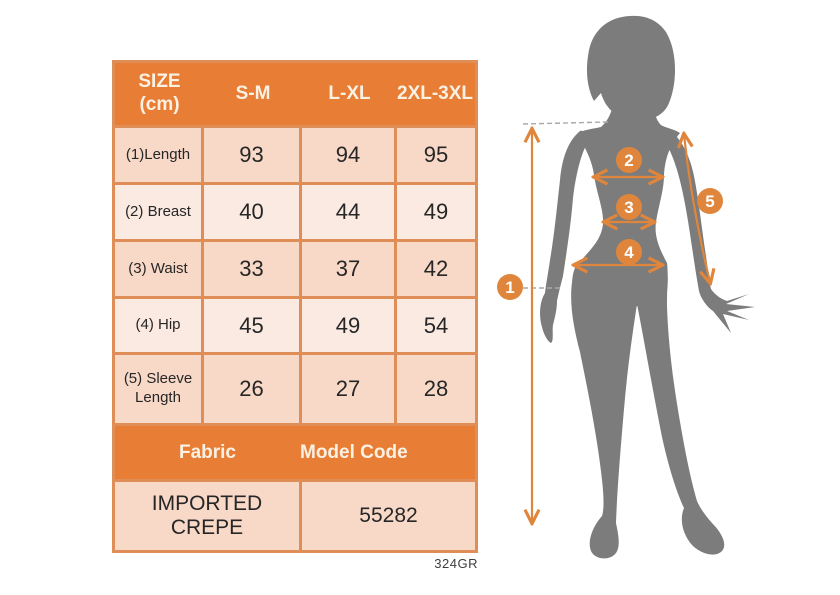  Describe the element at coordinates (251, 269) in the screenshot. I see `size-value-cell: 33` at that location.